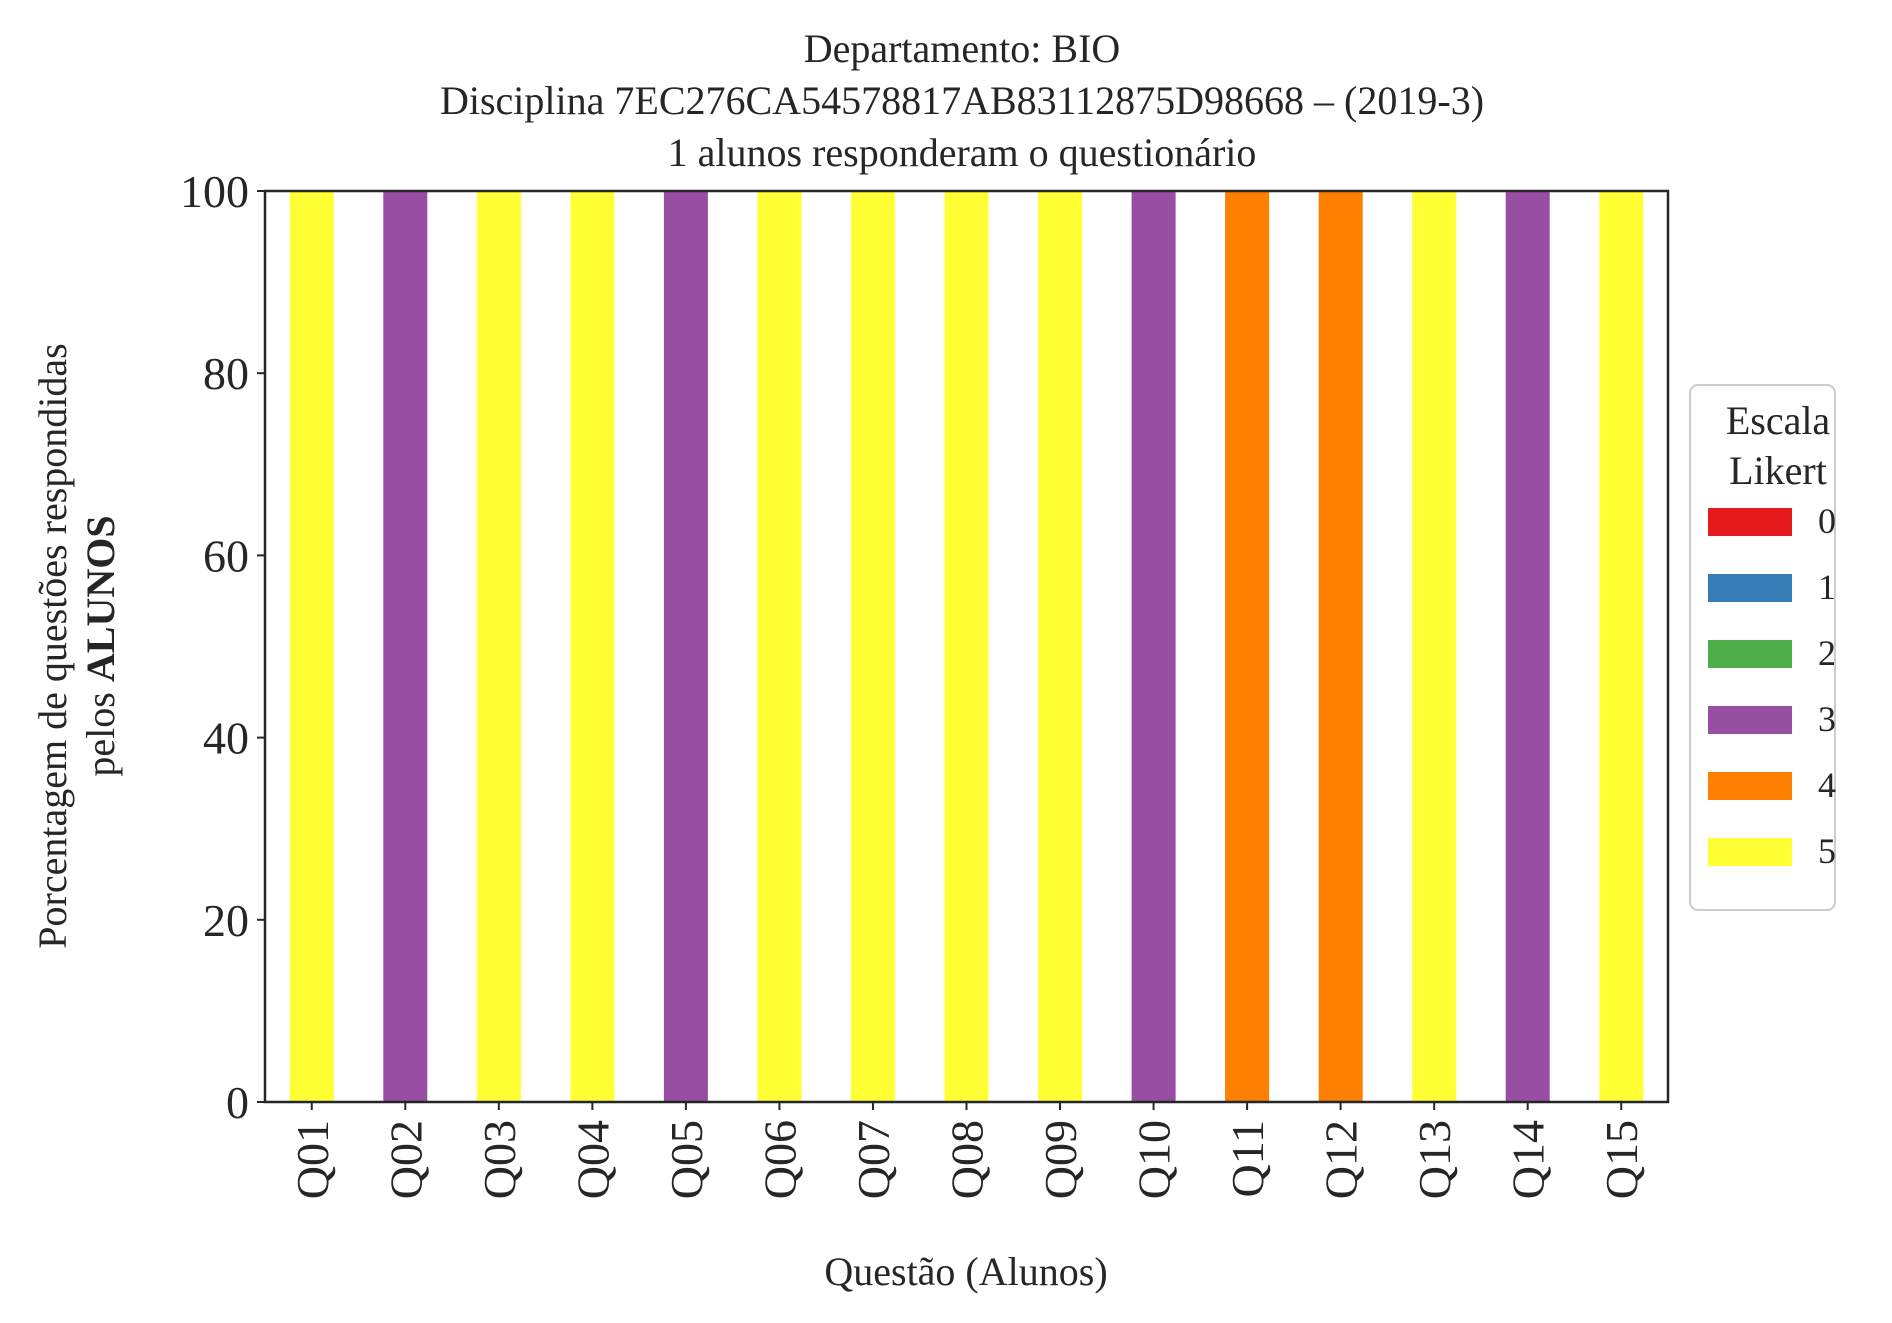  What do you see at coordinates (100, 729) in the screenshot?
I see `y-axis-label-prefix: pelos` at bounding box center [100, 729].